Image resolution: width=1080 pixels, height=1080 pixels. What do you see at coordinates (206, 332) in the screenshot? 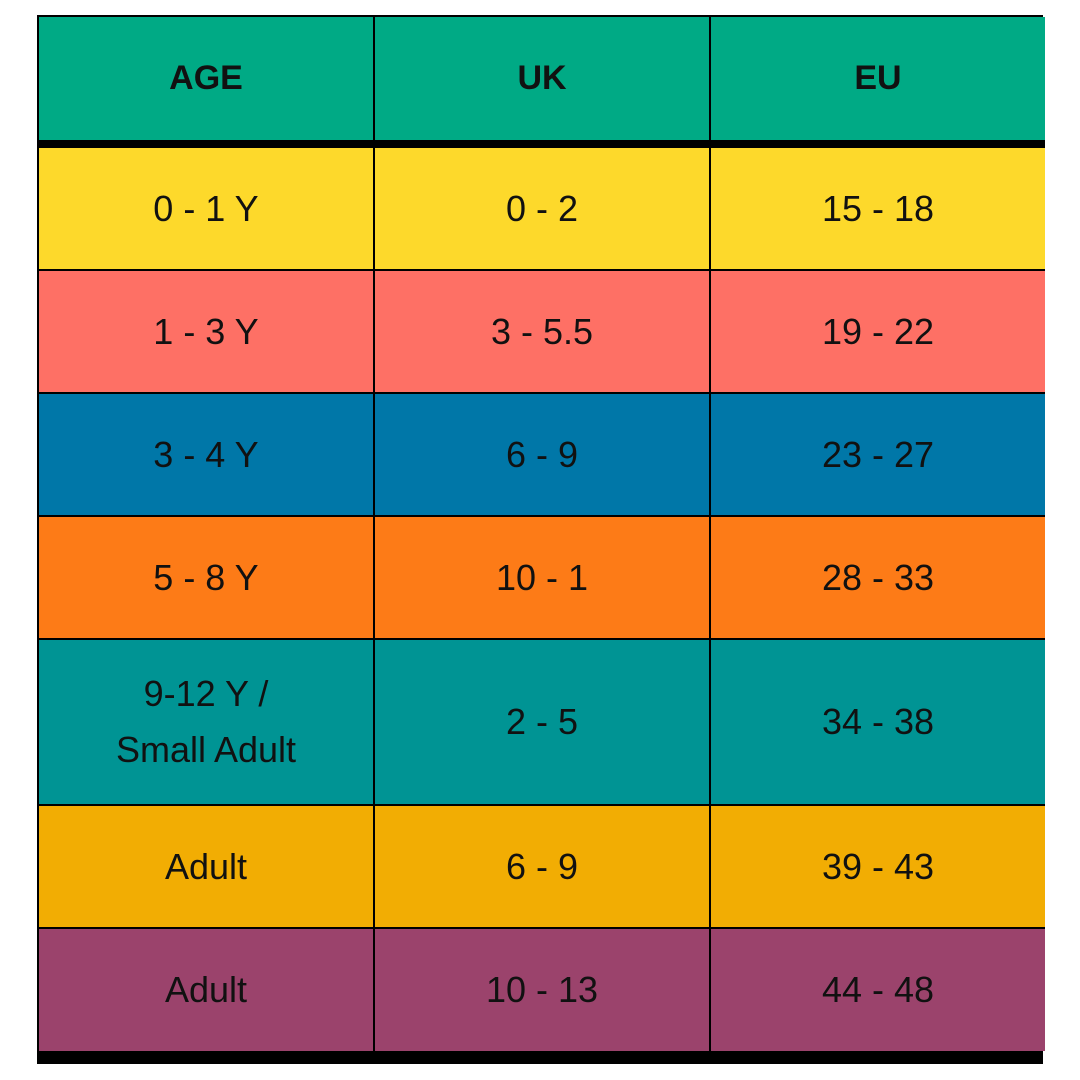
I see `table-cell: 1 - 3 Y` at bounding box center [206, 332].